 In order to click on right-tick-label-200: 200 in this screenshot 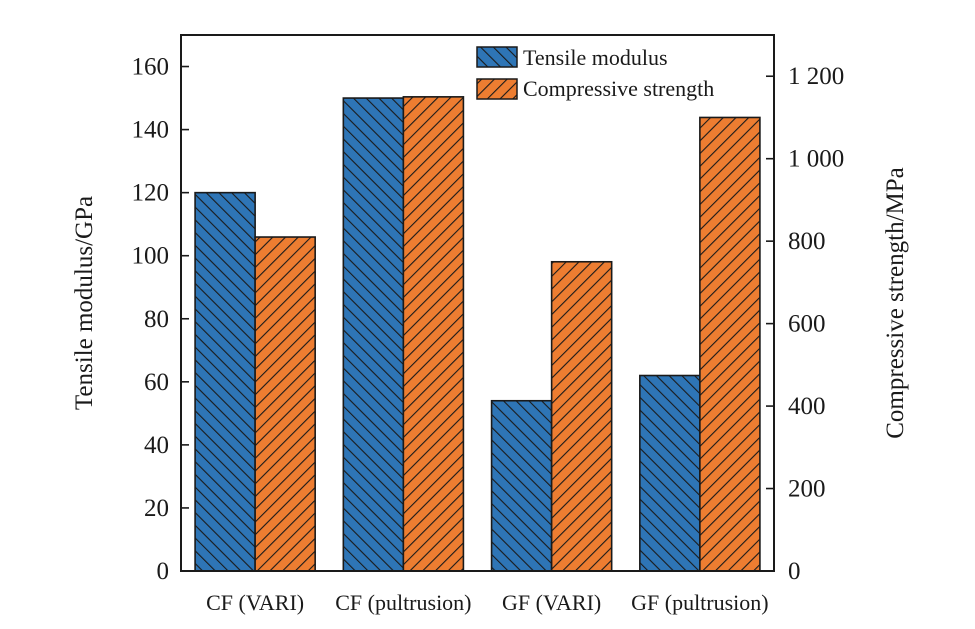, I will do `click(807, 489)`.